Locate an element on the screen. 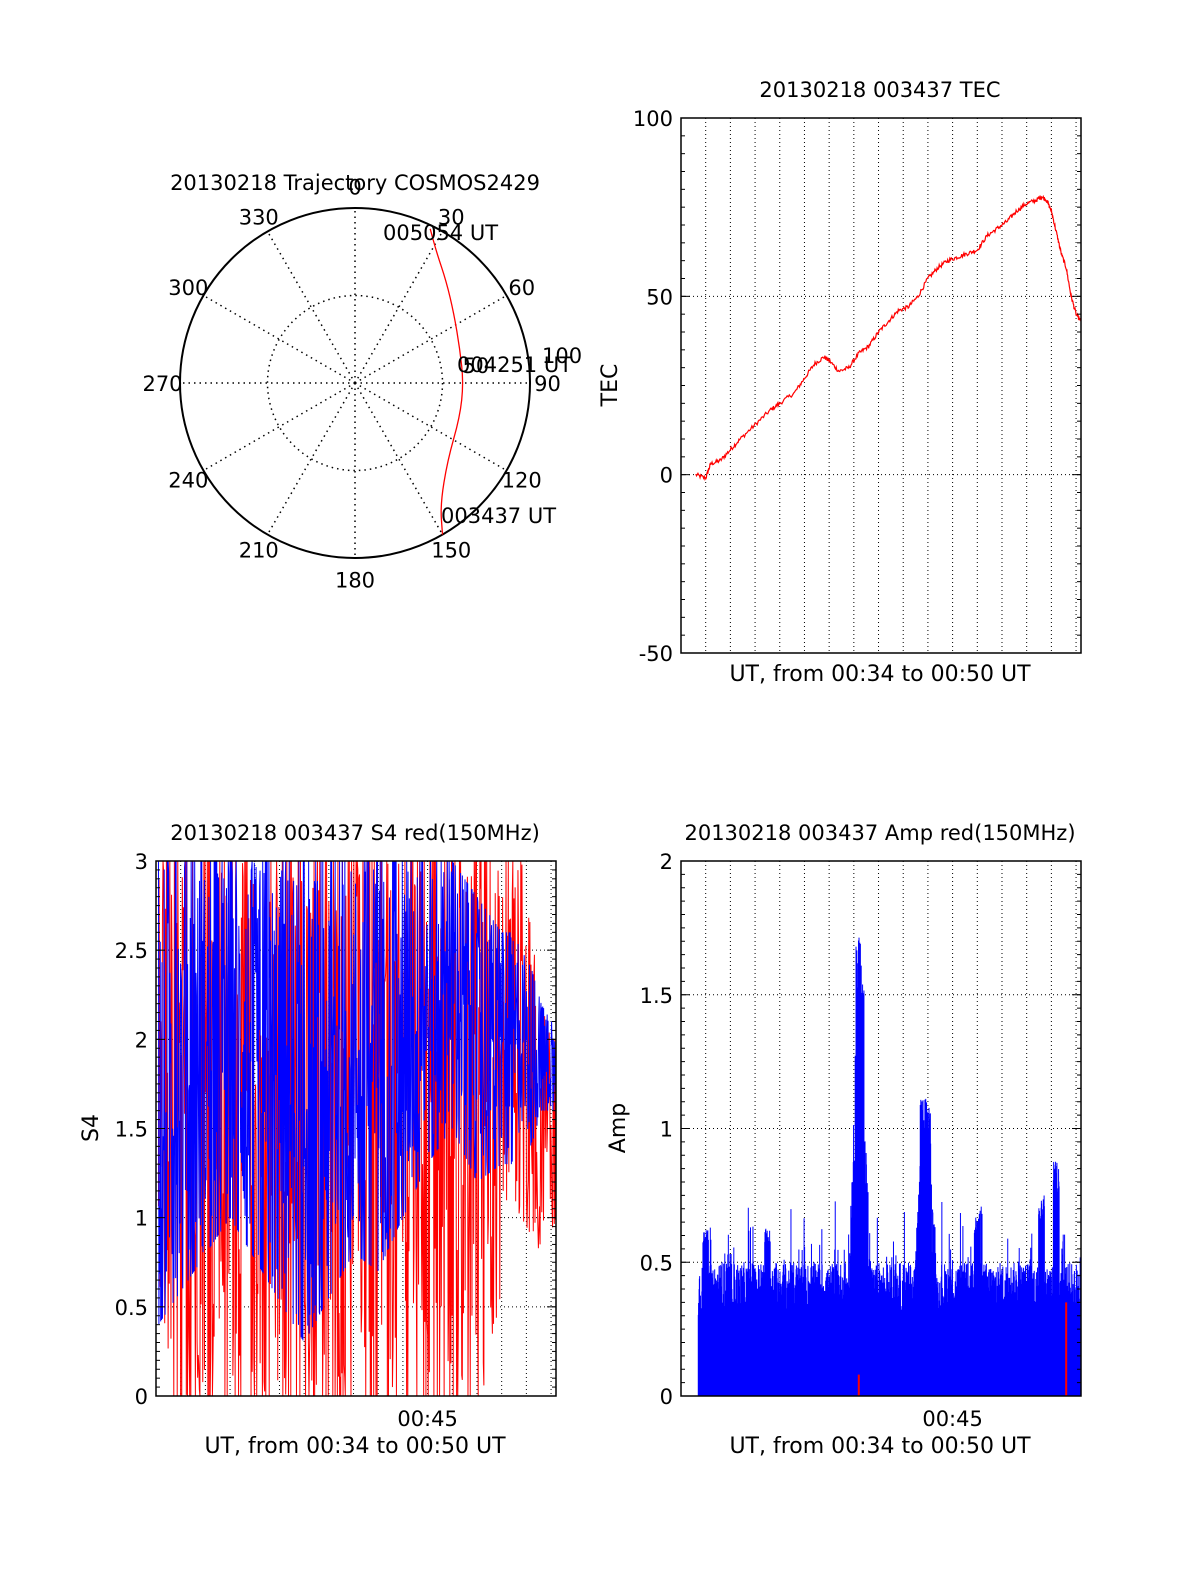  amp-title: 20130218 003437 Amp red(150MHz) is located at coordinates (879, 833).